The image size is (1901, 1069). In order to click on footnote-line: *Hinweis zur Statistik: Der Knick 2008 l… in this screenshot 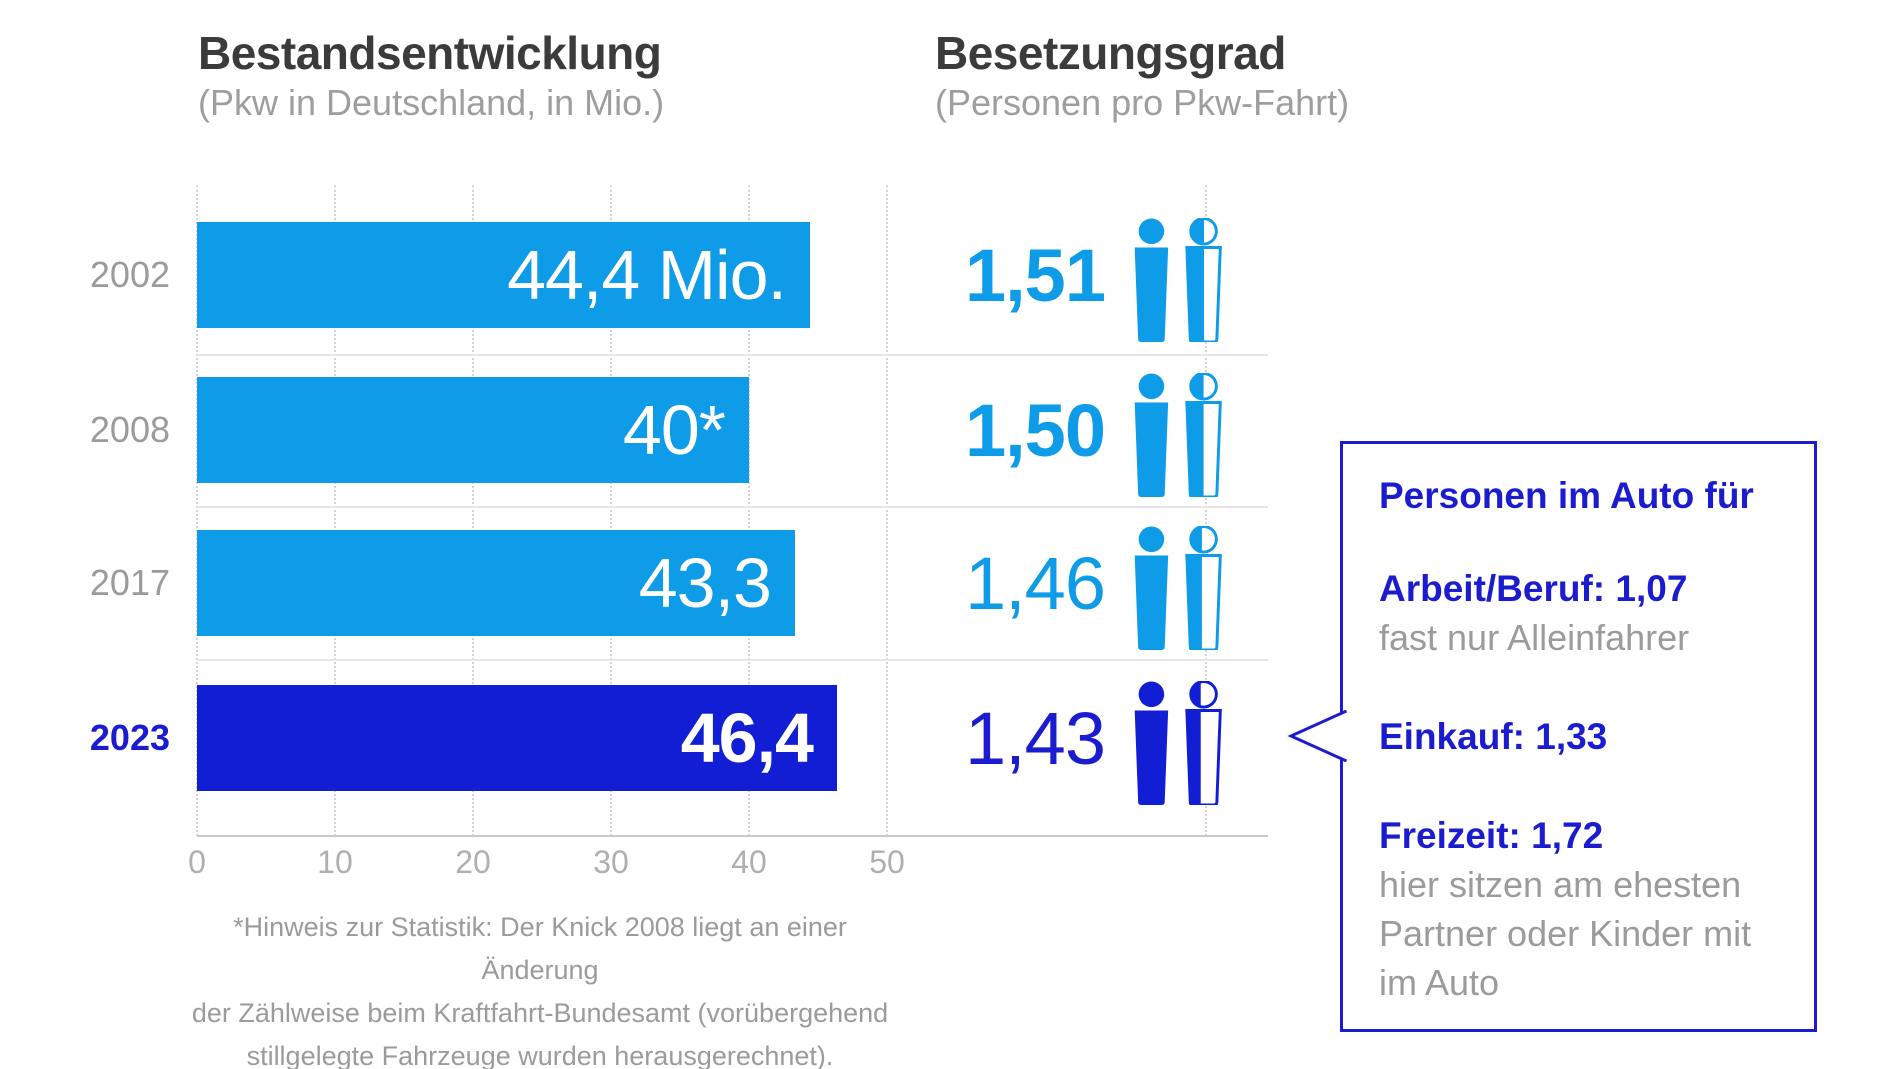, I will do `click(540, 948)`.